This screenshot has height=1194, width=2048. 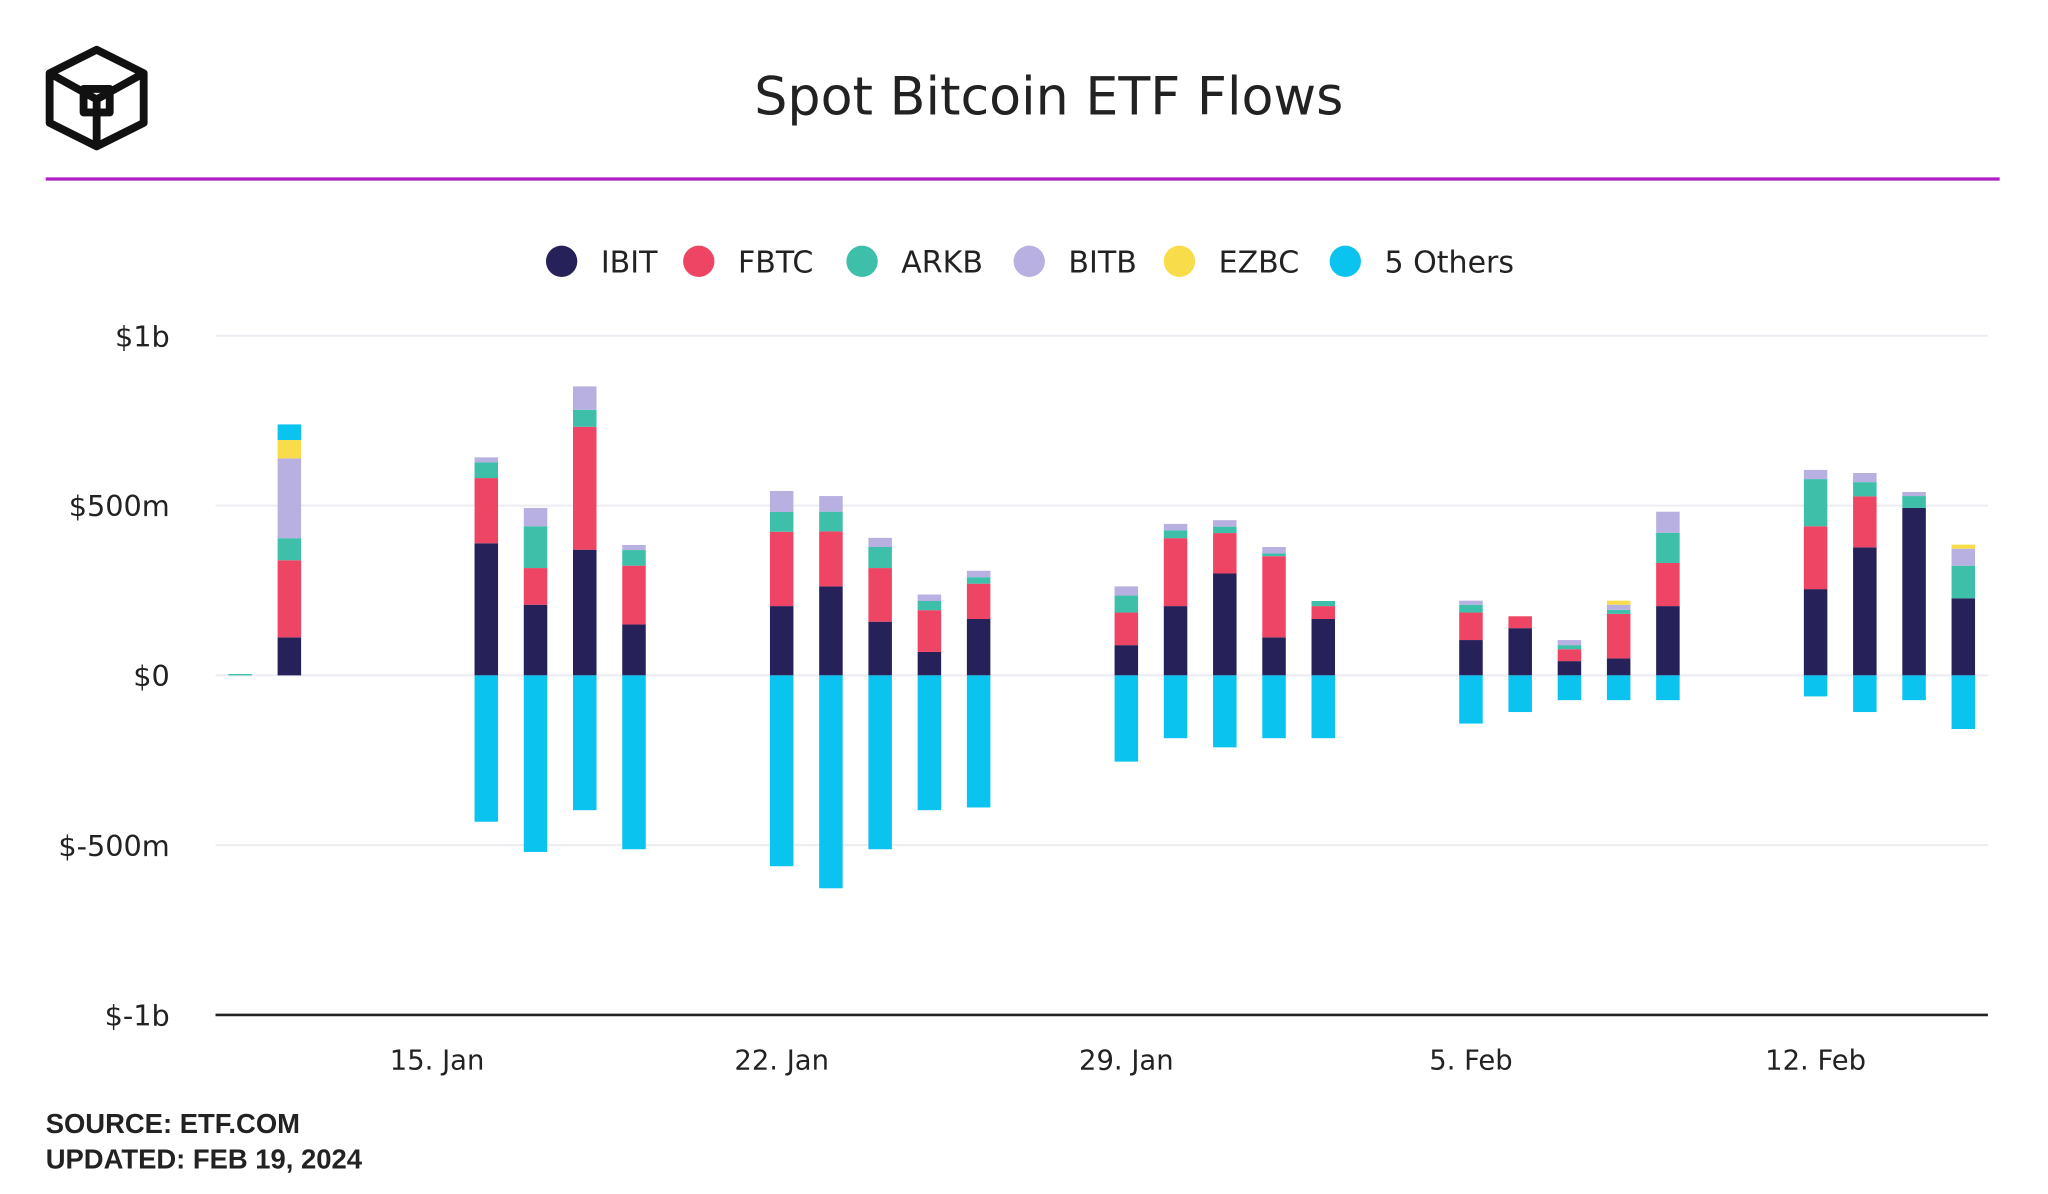 I want to click on x-tick-label: 12. Feb, so click(x=1815, y=1060).